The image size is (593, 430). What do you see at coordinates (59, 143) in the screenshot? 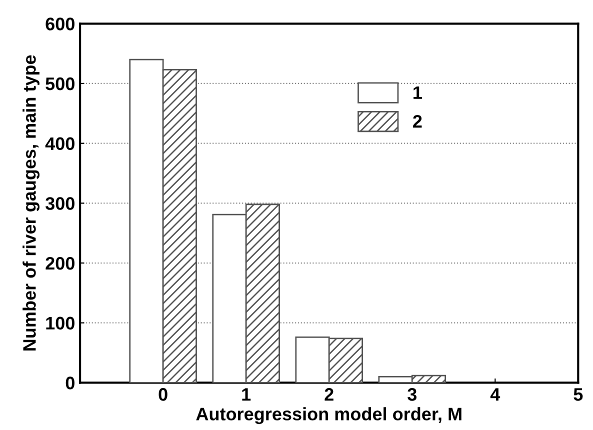
I see `y-tick-label: 400` at bounding box center [59, 143].